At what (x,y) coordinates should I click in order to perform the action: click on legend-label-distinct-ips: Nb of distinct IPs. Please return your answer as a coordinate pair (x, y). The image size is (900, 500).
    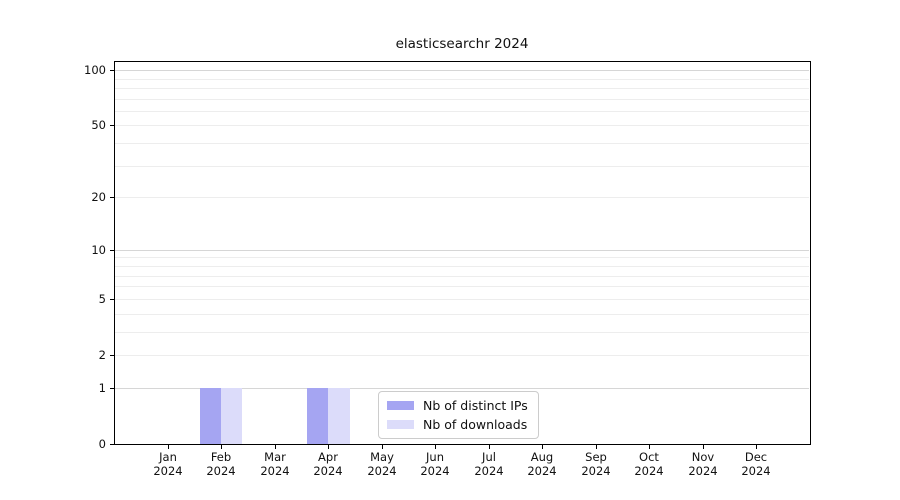
    Looking at the image, I should click on (475, 405).